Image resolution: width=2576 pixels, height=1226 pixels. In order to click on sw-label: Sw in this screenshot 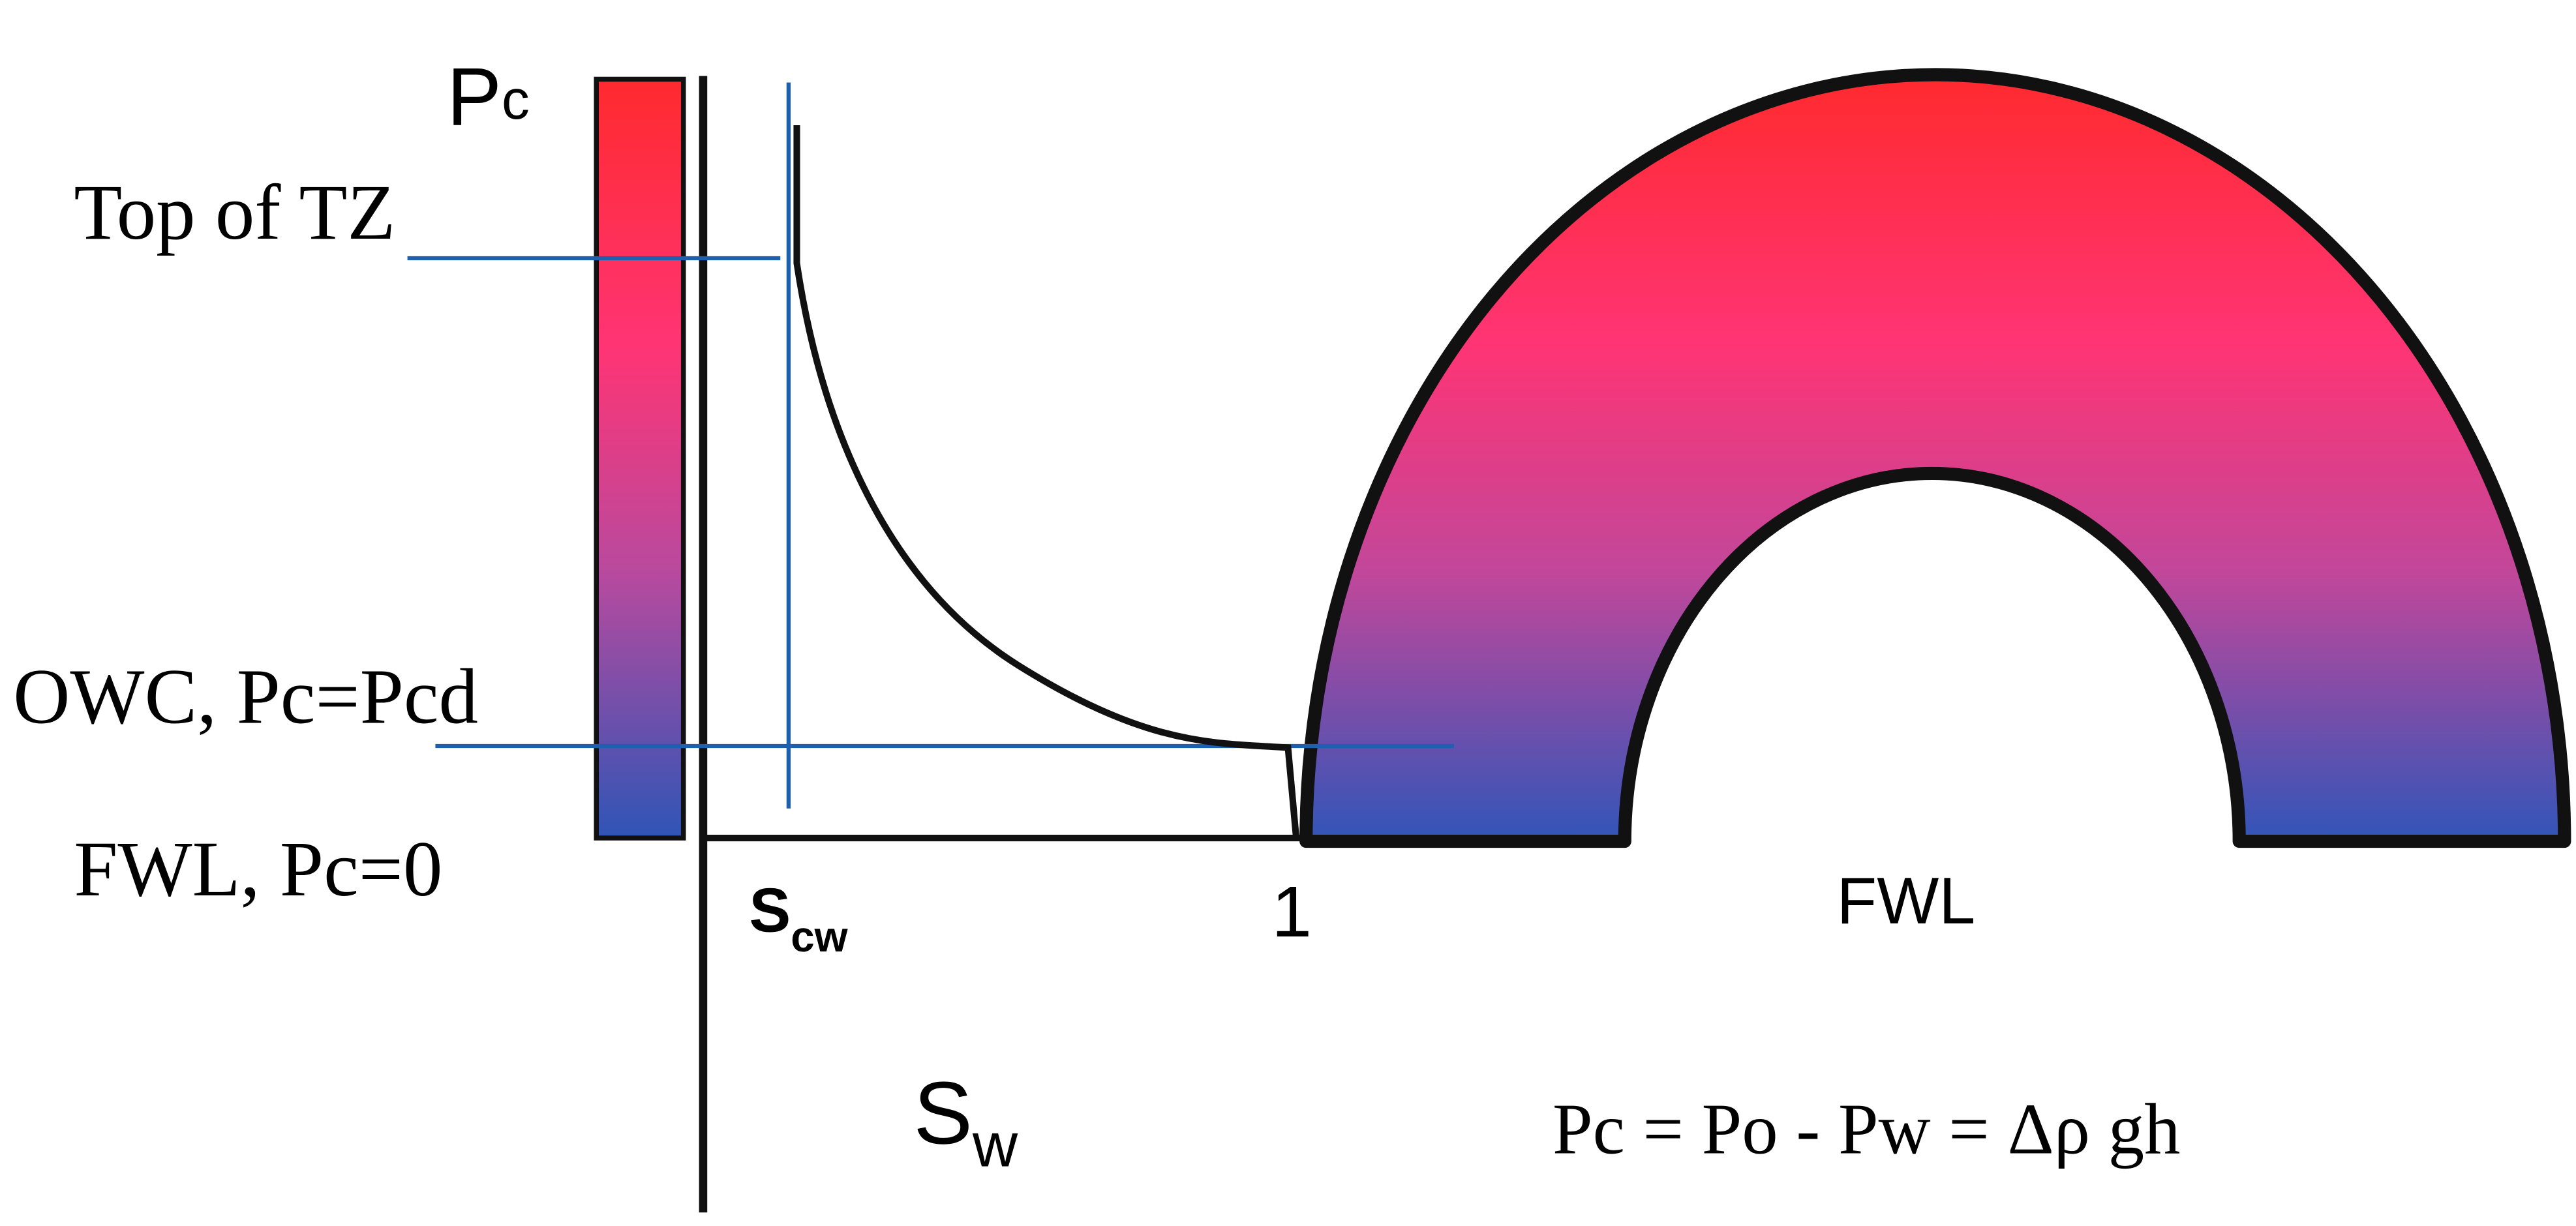, I will do `click(966, 1121)`.